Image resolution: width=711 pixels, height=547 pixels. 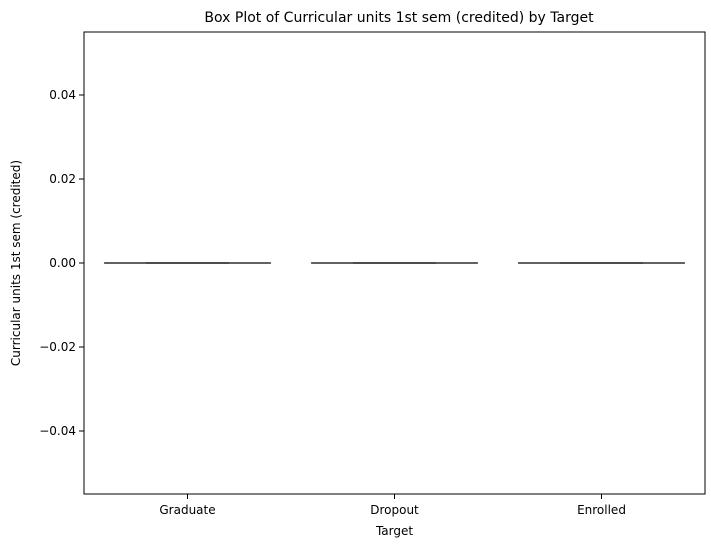 What do you see at coordinates (187, 510) in the screenshot?
I see `x-tick-label: Graduate` at bounding box center [187, 510].